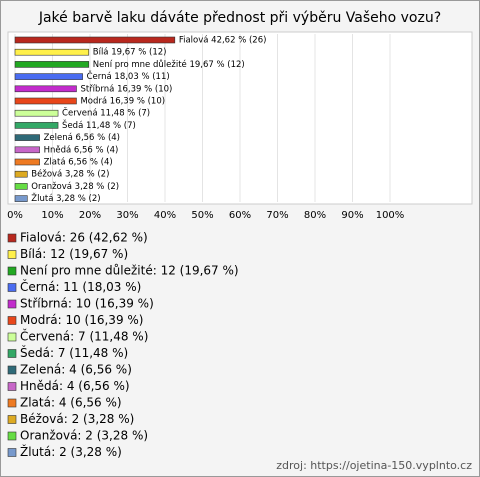  I want to click on legend-label: Bílá: 12 (19,67 %), so click(74, 254).